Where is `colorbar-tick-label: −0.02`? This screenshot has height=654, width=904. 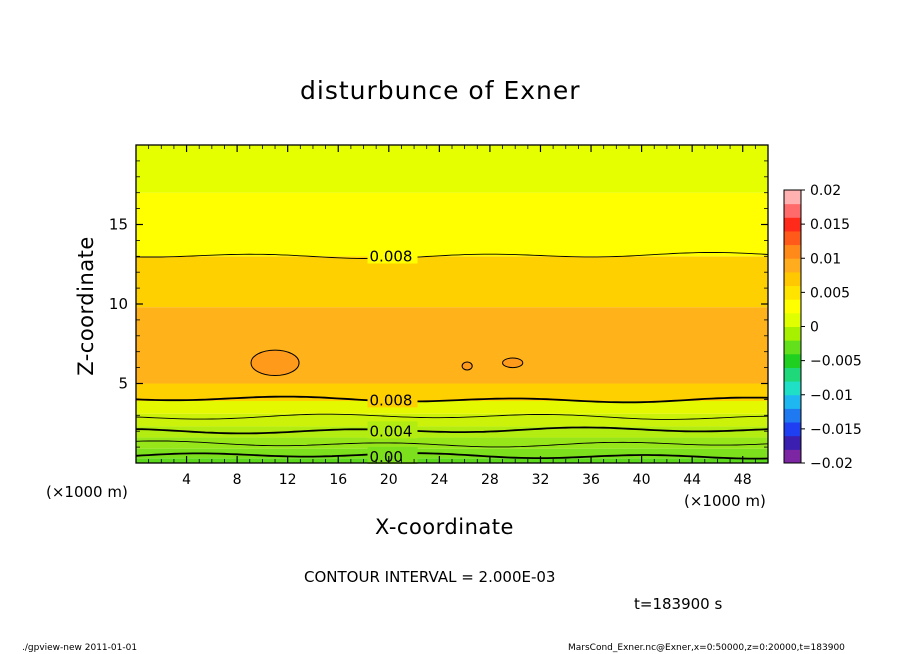
colorbar-tick-label: −0.02 is located at coordinates (831, 464).